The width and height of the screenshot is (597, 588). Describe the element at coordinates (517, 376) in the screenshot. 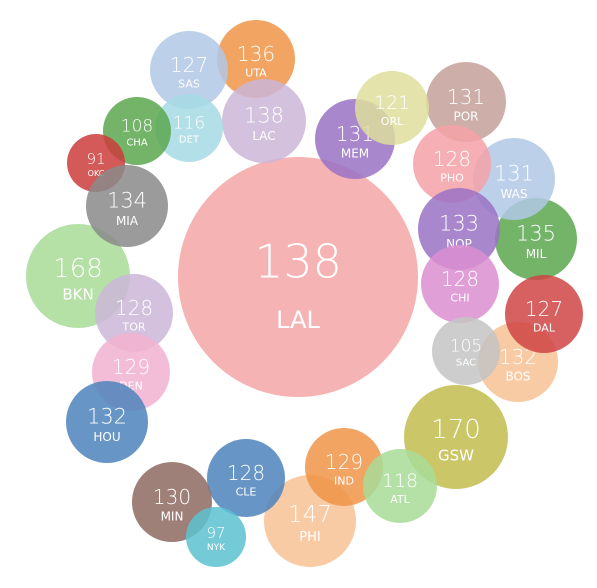

I see `bubble-team-label: BOS` at that location.